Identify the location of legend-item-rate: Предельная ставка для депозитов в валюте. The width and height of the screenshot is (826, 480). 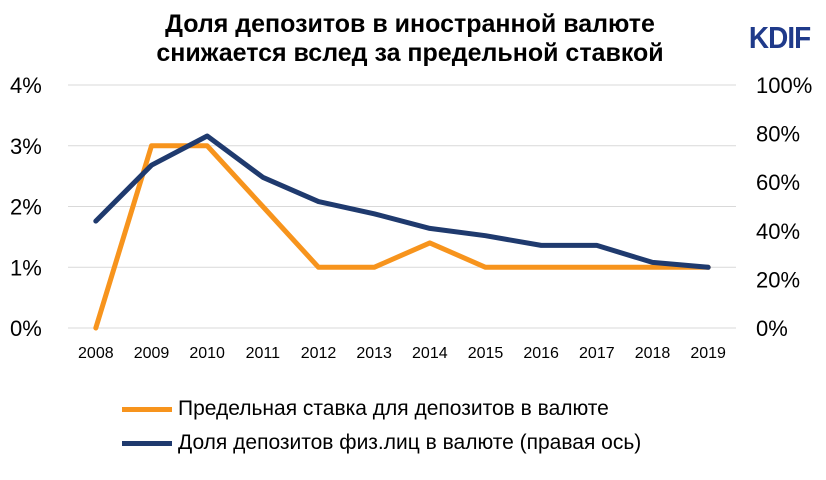
(381, 409).